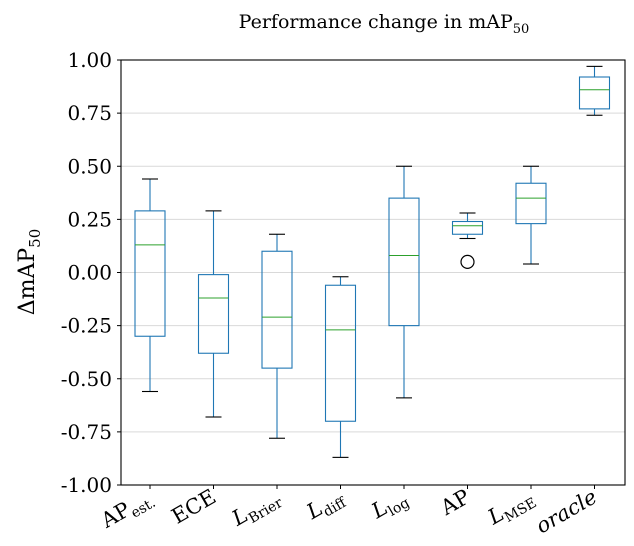 The width and height of the screenshot is (634, 546). Describe the element at coordinates (86, 326) in the screenshot. I see `y-tick-label: -0.25` at that location.